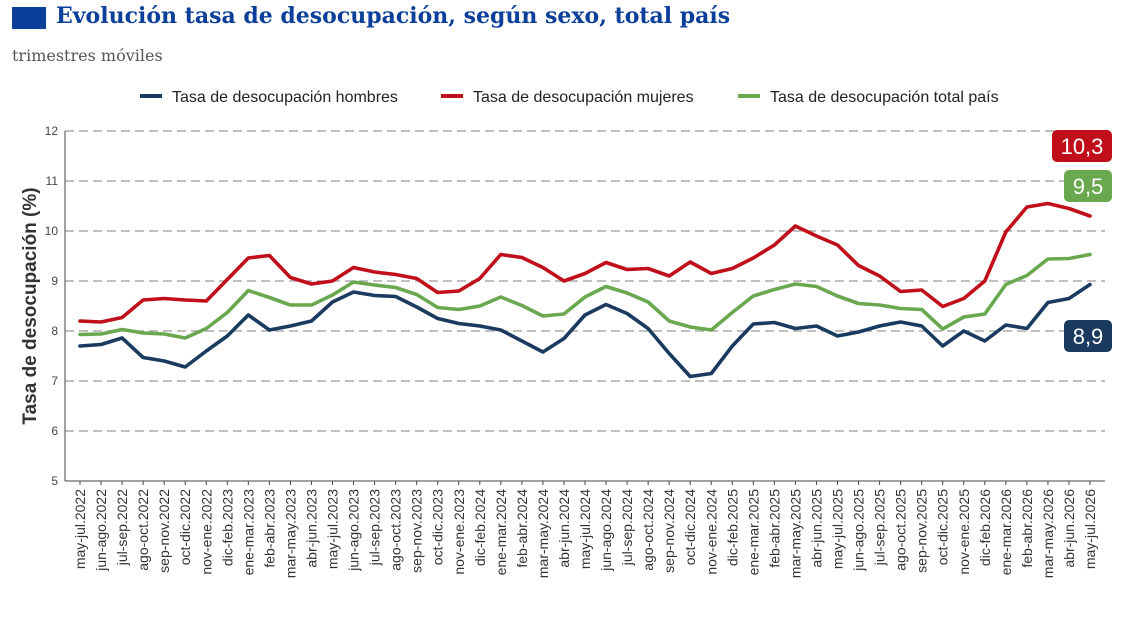 This screenshot has height=622, width=1135. Describe the element at coordinates (206, 532) in the screenshot. I see `x-tick-label: nov-ene.2022` at that location.